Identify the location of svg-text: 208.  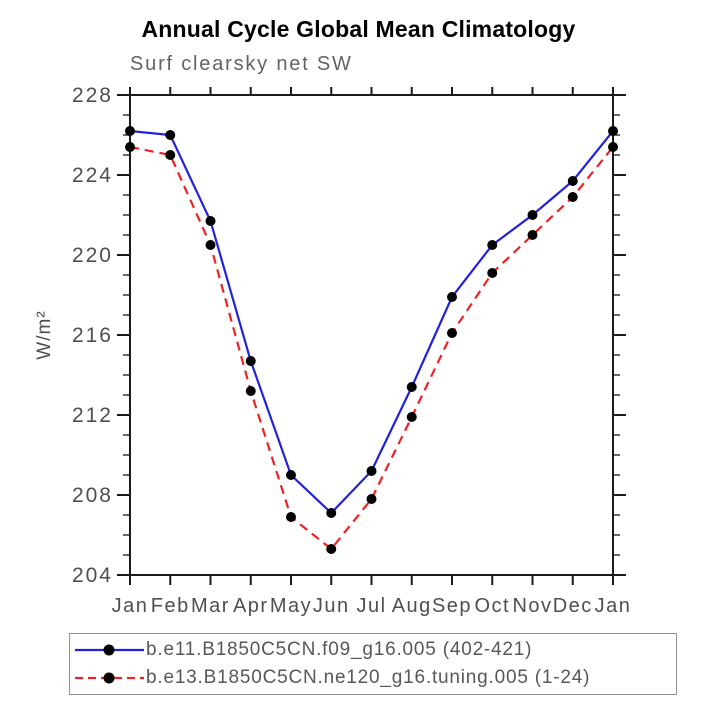
(92, 495).